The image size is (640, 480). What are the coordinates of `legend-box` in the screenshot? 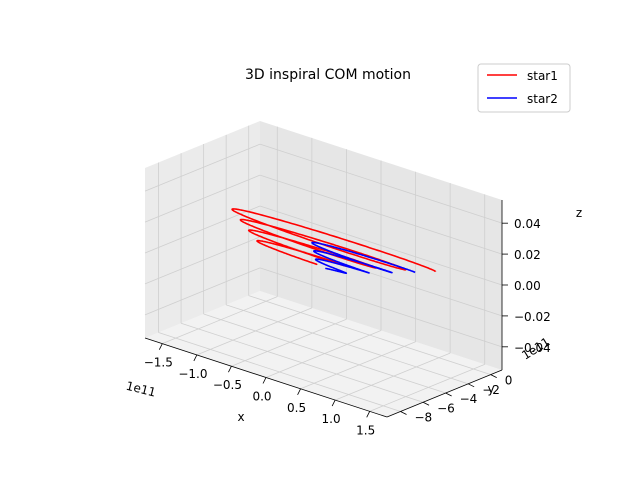 It's located at (524, 88).